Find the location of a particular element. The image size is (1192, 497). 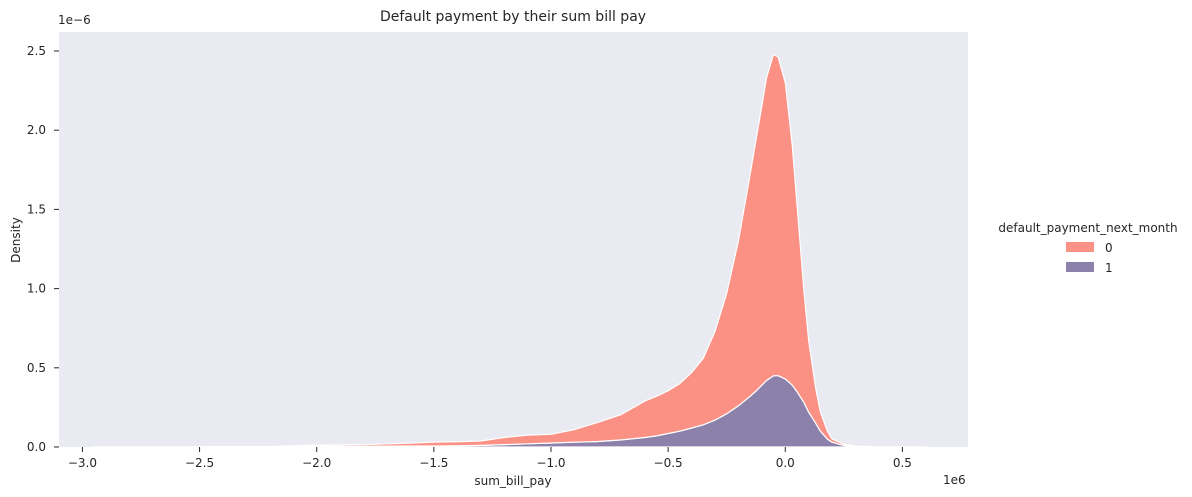

y-tick-label: 0.0 is located at coordinates (36, 447).